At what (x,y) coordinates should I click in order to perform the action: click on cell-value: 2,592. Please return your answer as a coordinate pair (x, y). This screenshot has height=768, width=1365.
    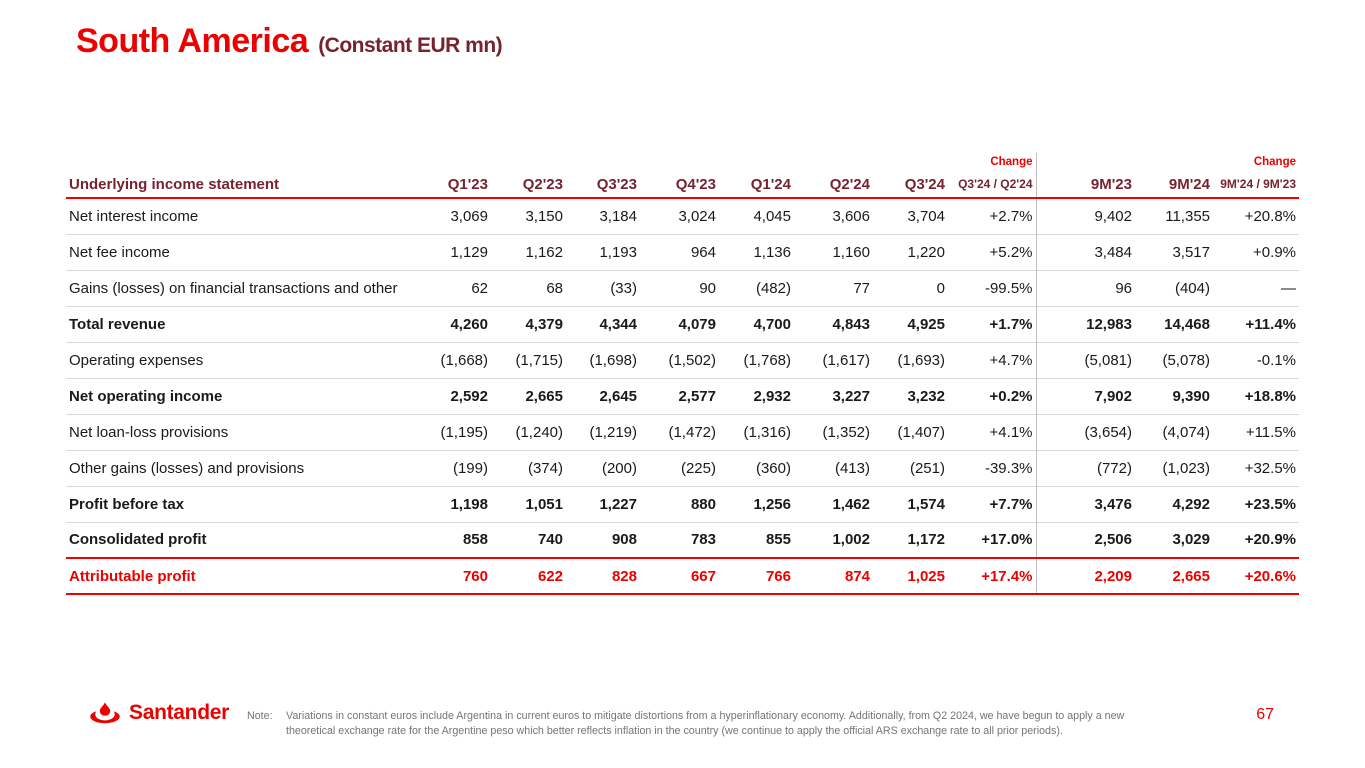
    Looking at the image, I should click on (451, 395).